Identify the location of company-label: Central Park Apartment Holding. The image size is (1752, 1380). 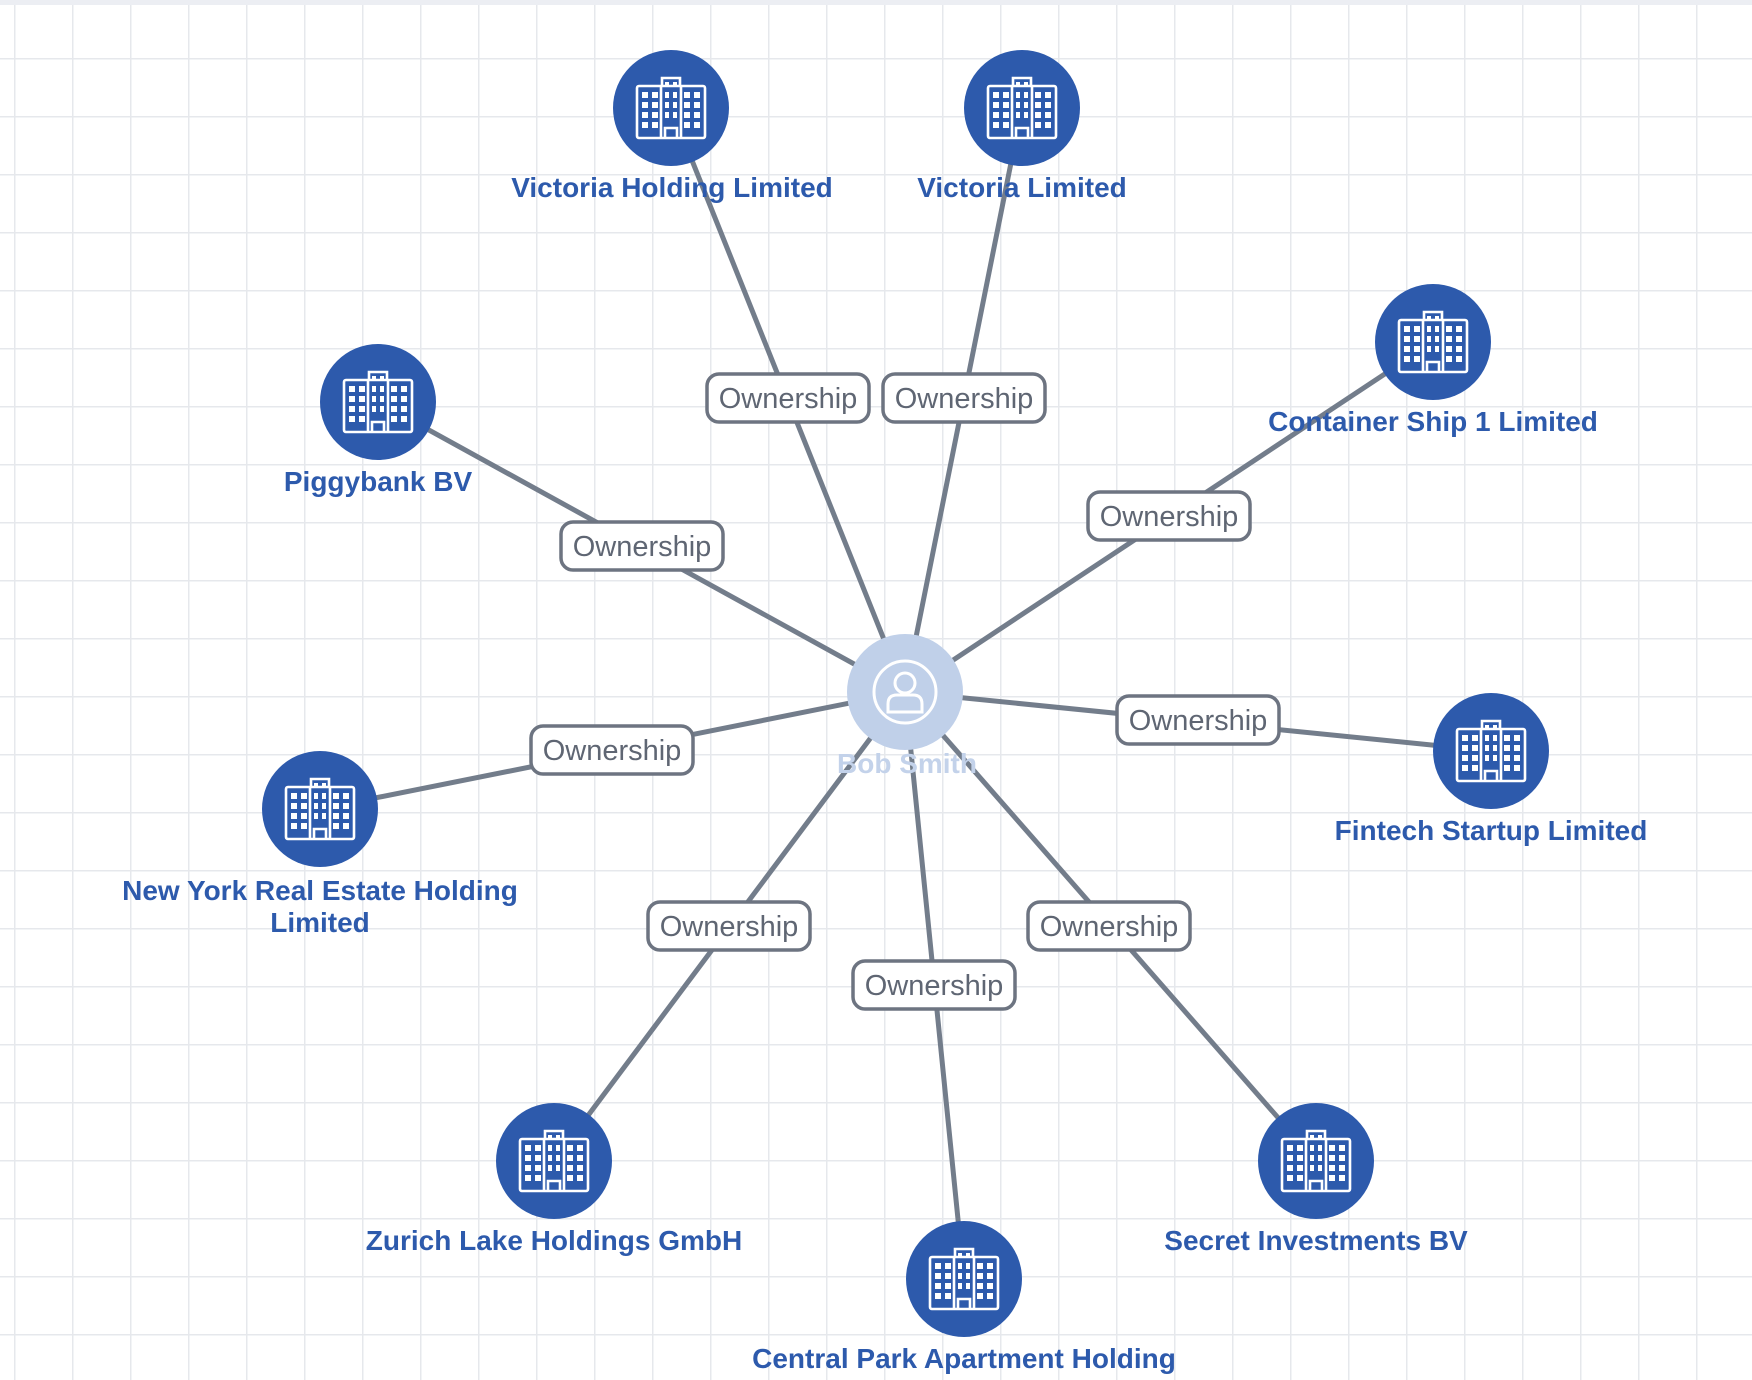
(964, 1358).